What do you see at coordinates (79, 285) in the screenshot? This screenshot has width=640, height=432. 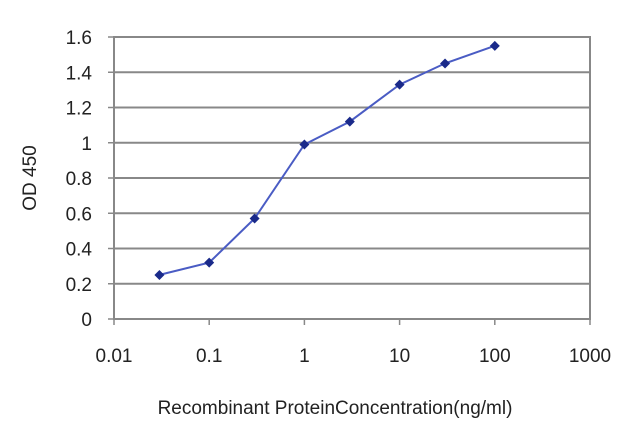 I see `y-tick-label: 0.2` at bounding box center [79, 285].